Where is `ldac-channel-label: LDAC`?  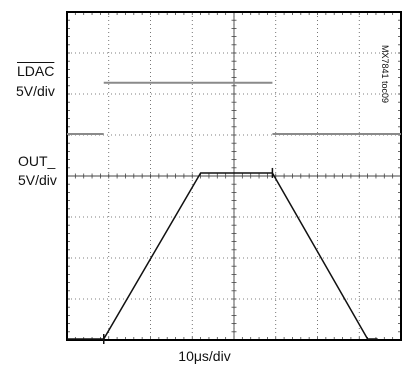 ldac-channel-label: LDAC is located at coordinates (36, 71).